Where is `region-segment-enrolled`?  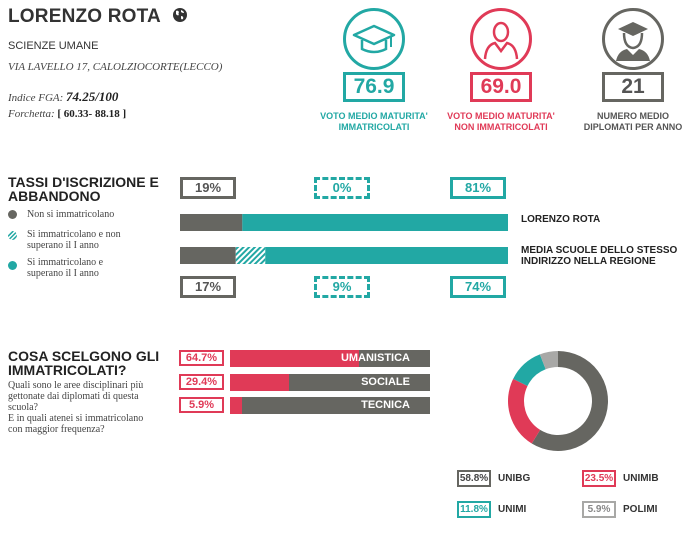
region-segment-enrolled is located at coordinates (386, 255).